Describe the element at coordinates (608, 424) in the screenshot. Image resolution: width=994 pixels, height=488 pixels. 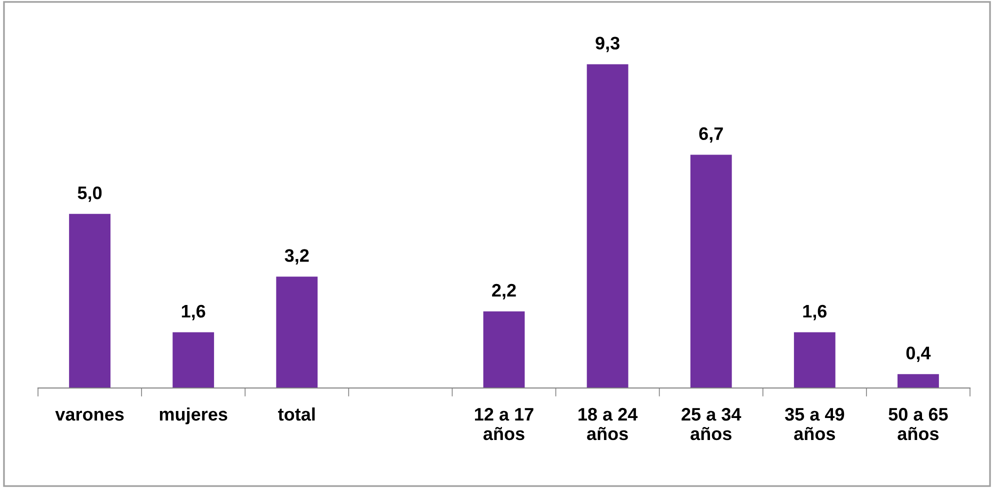
I see `x-tick-label: 18 a 24 años` at that location.